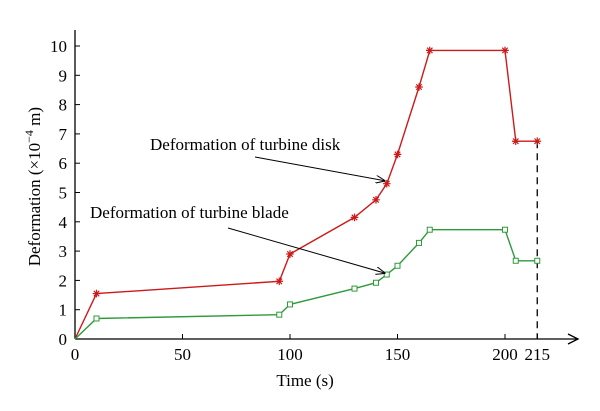 The image size is (600, 411). What do you see at coordinates (538, 354) in the screenshot?
I see `x-tick-label: 215` at bounding box center [538, 354].